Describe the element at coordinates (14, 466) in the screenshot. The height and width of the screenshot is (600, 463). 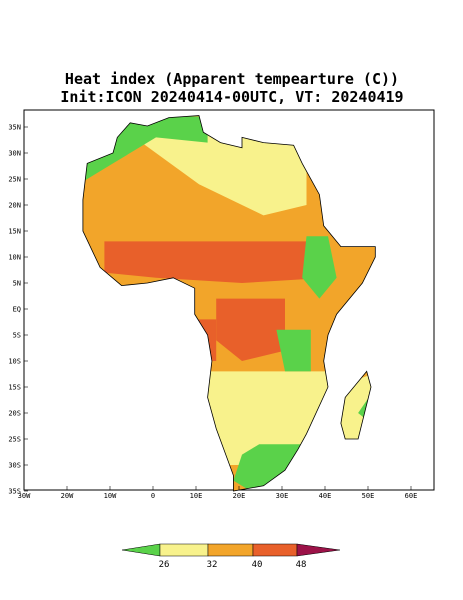
I see `lat-label: 30S` at that location.